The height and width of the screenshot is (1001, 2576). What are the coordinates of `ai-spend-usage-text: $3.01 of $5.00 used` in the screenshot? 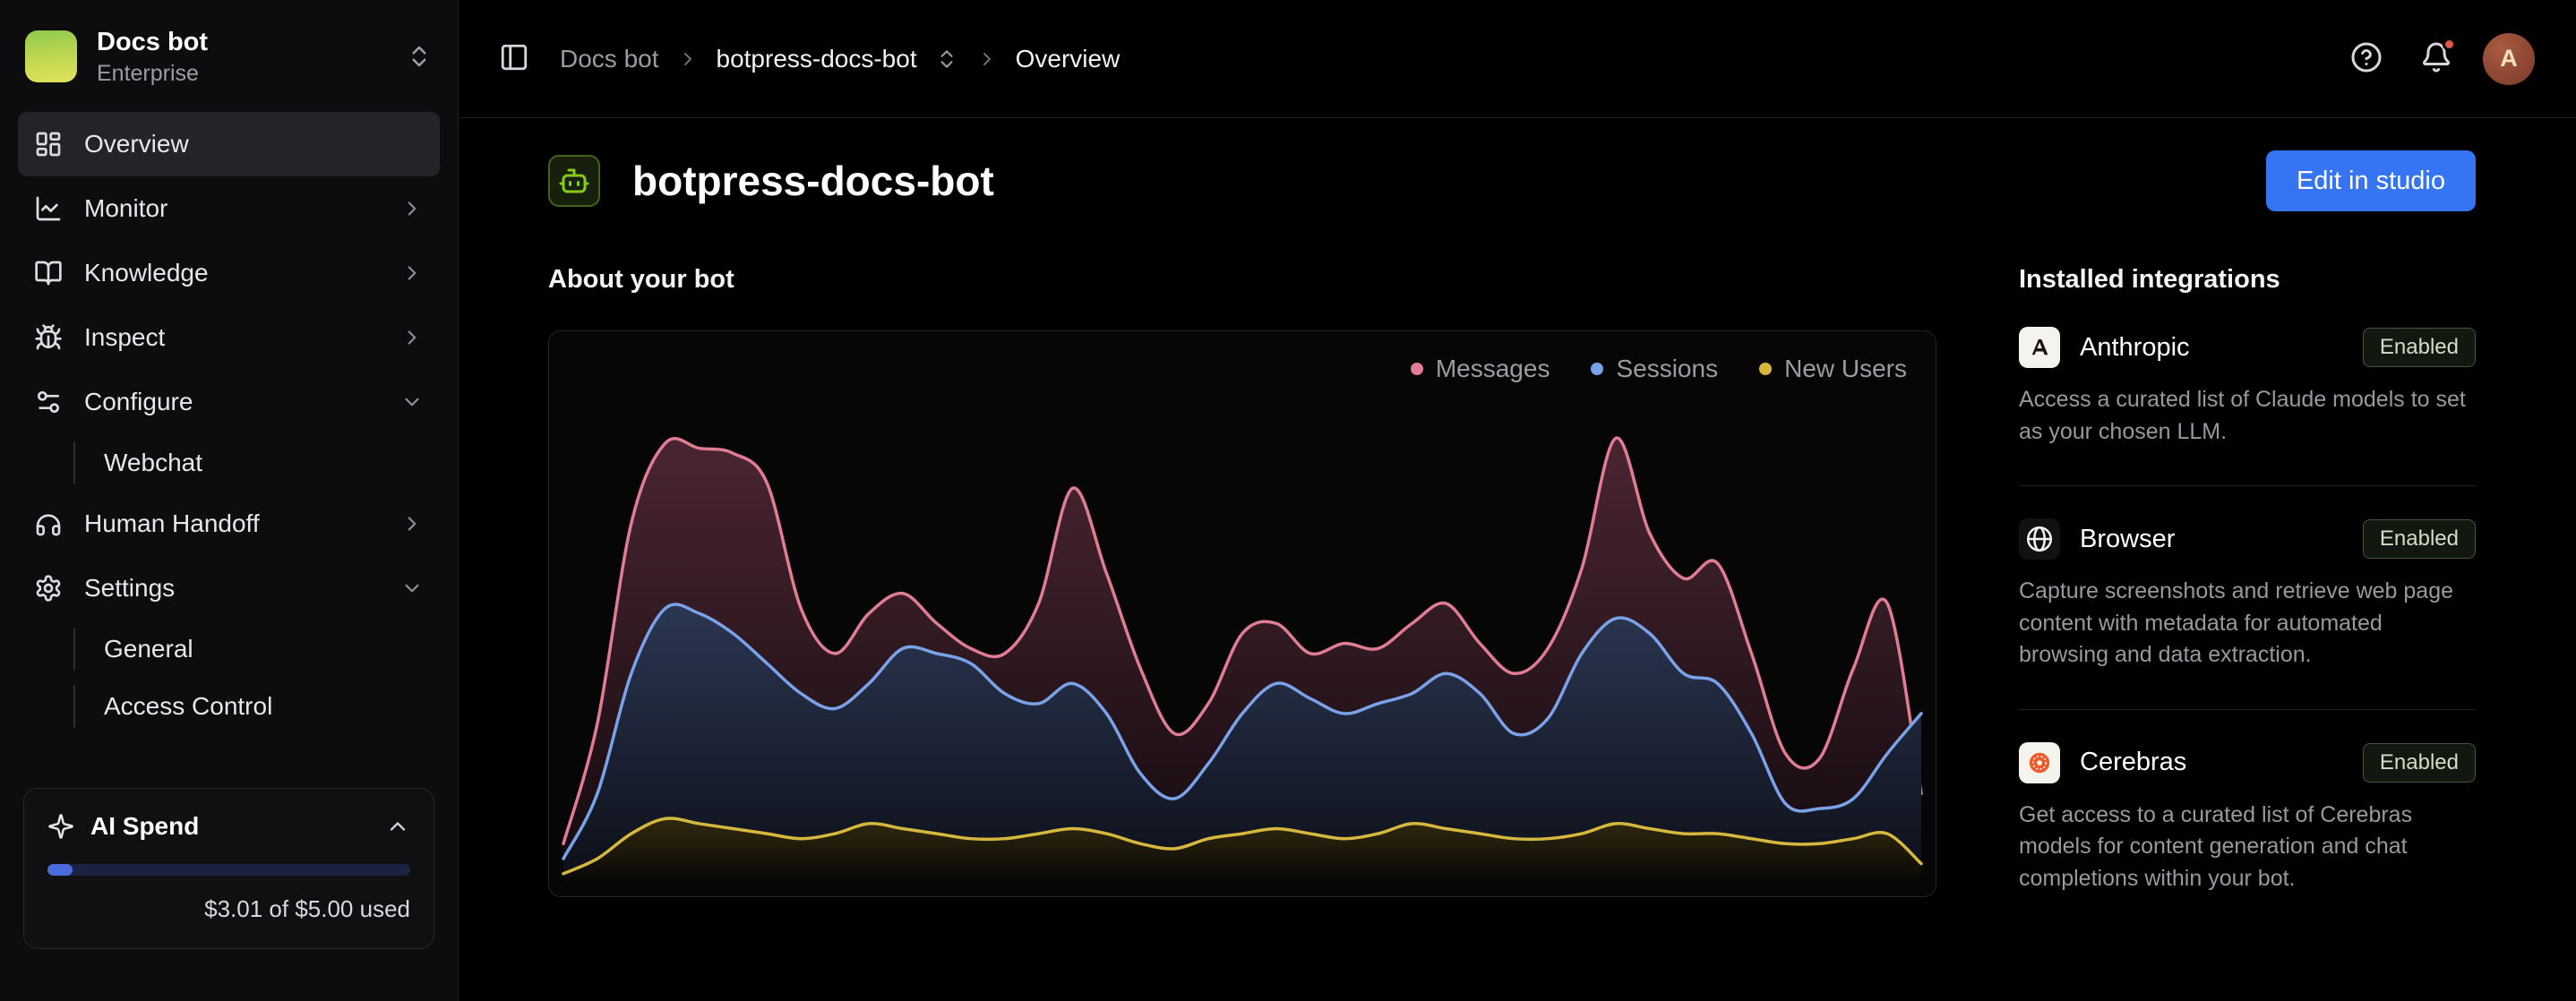 It's located at (307, 908).